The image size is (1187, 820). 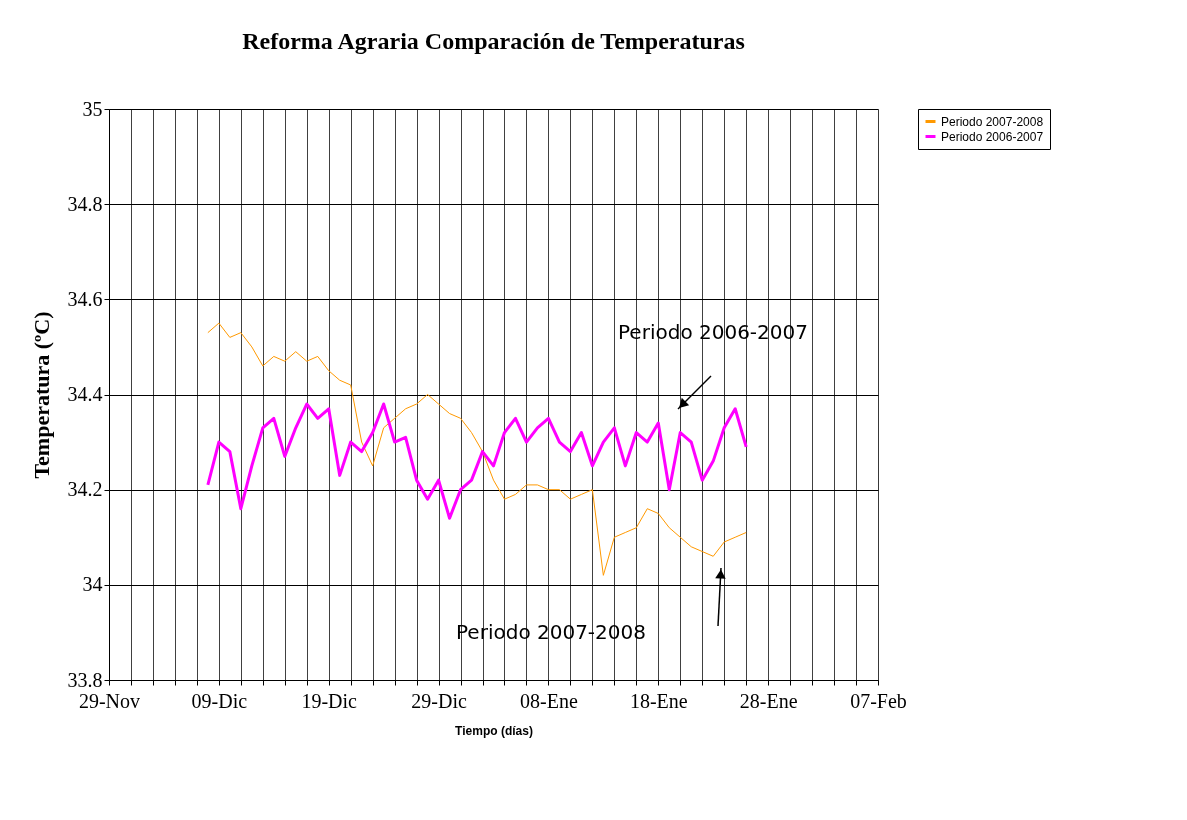 What do you see at coordinates (439, 700) in the screenshot?
I see `x-tick-label: 29-Dic` at bounding box center [439, 700].